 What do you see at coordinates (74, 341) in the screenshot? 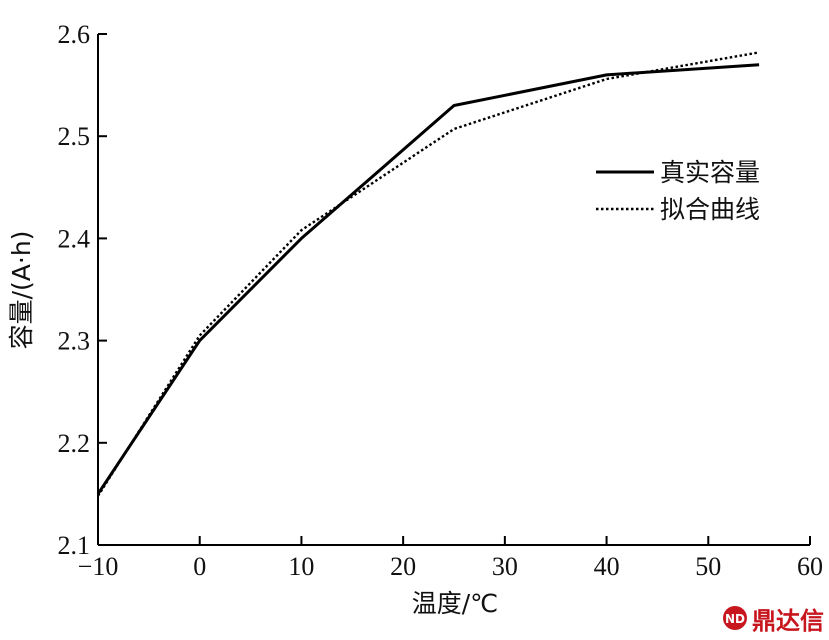
I see `y-tick-label: 2.3` at bounding box center [74, 341].